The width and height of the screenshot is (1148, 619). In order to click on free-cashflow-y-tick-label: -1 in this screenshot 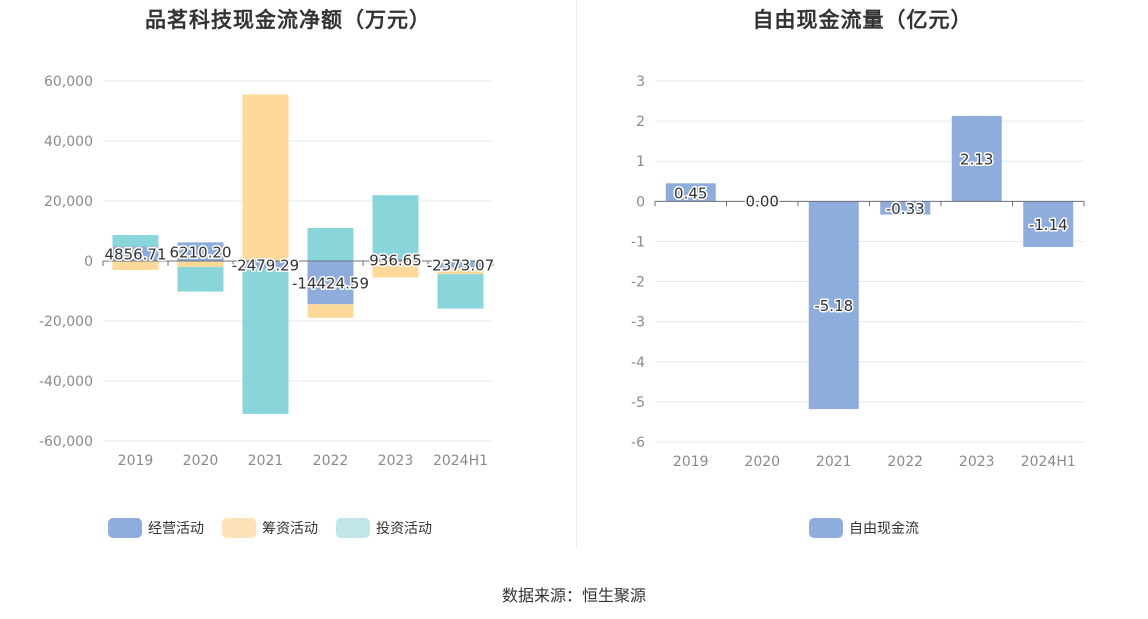, I will do `click(638, 242)`.